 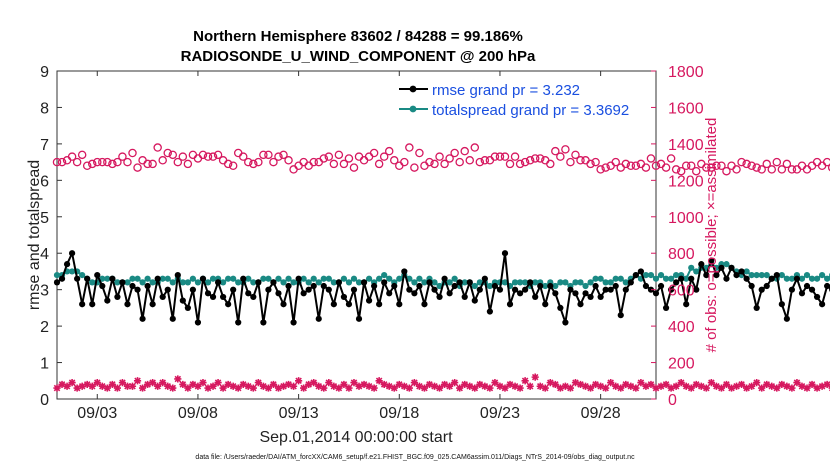 I want to click on legend-box, so click(x=522, y=99).